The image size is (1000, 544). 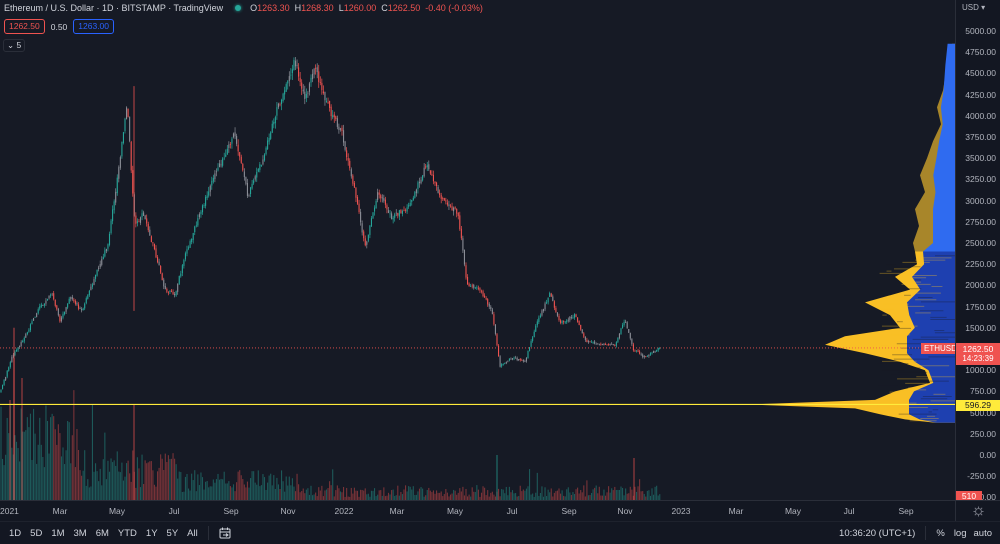 What do you see at coordinates (80, 533) in the screenshot?
I see `range-button-3m: 3M` at bounding box center [80, 533].